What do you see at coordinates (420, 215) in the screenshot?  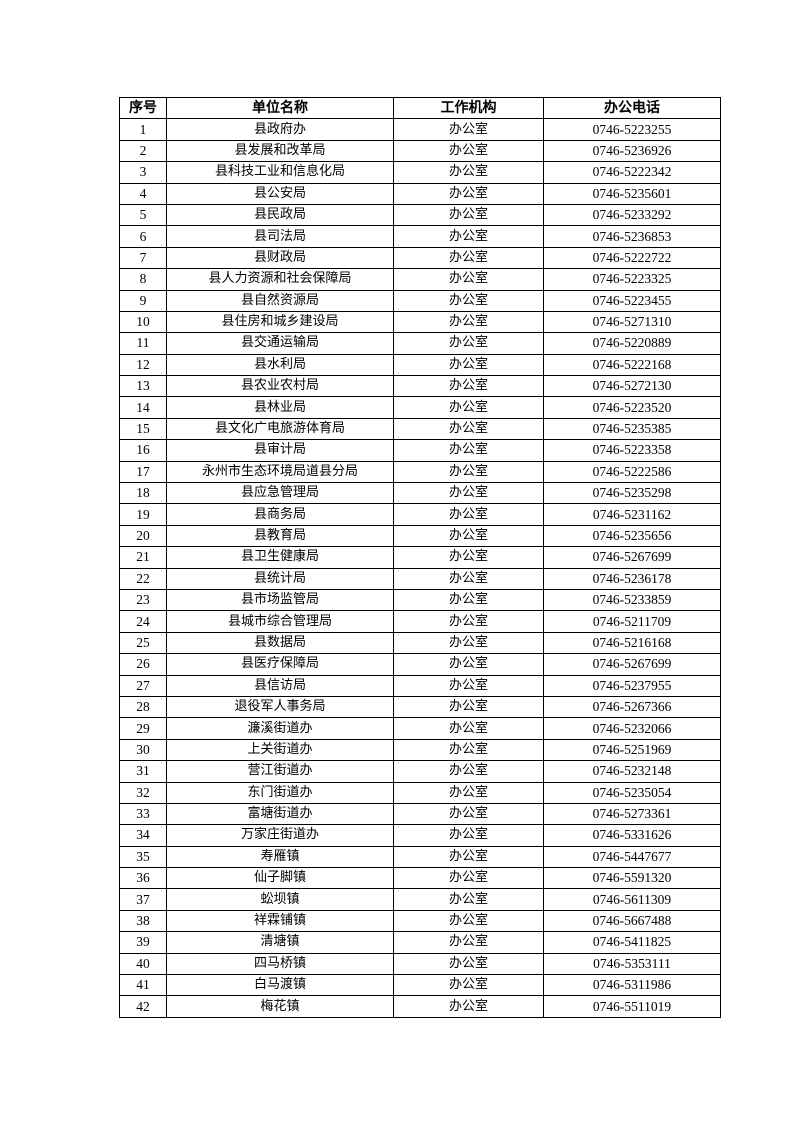 I see `table-row: 5 县民政局 办公室 0746-5233292` at bounding box center [420, 215].